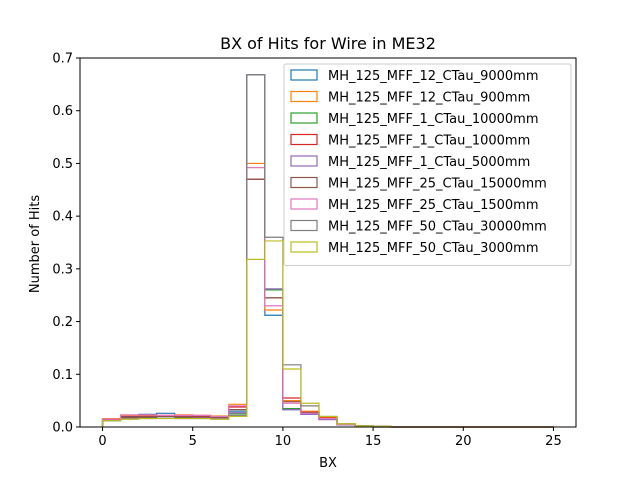 The width and height of the screenshot is (640, 480). What do you see at coordinates (429, 98) in the screenshot?
I see `legend-label-2: MH_125_MFF_12_CTau_900mm` at bounding box center [429, 98].